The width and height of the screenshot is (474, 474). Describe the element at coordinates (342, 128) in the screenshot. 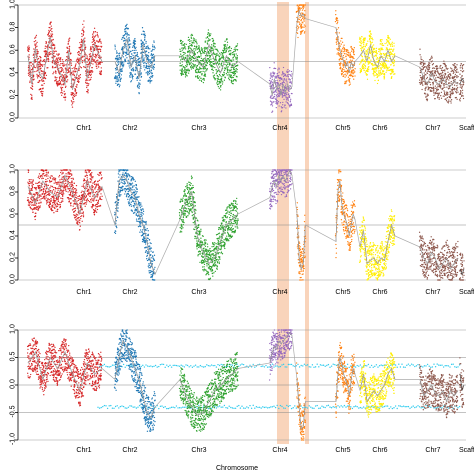

I see `chromosome-label-chr5: Chr5` at that location.